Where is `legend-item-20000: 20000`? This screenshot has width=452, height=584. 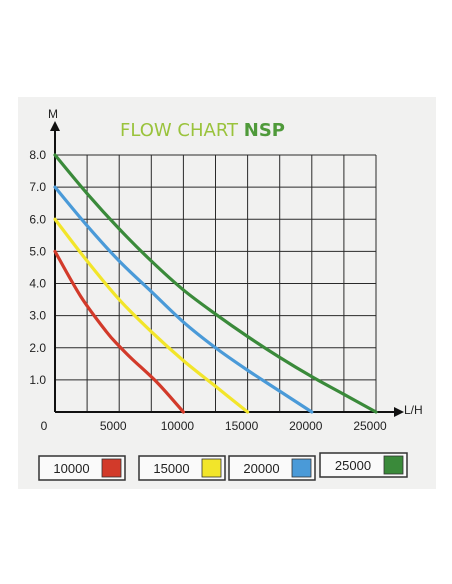
legend-item-20000: 20000 is located at coordinates (272, 468).